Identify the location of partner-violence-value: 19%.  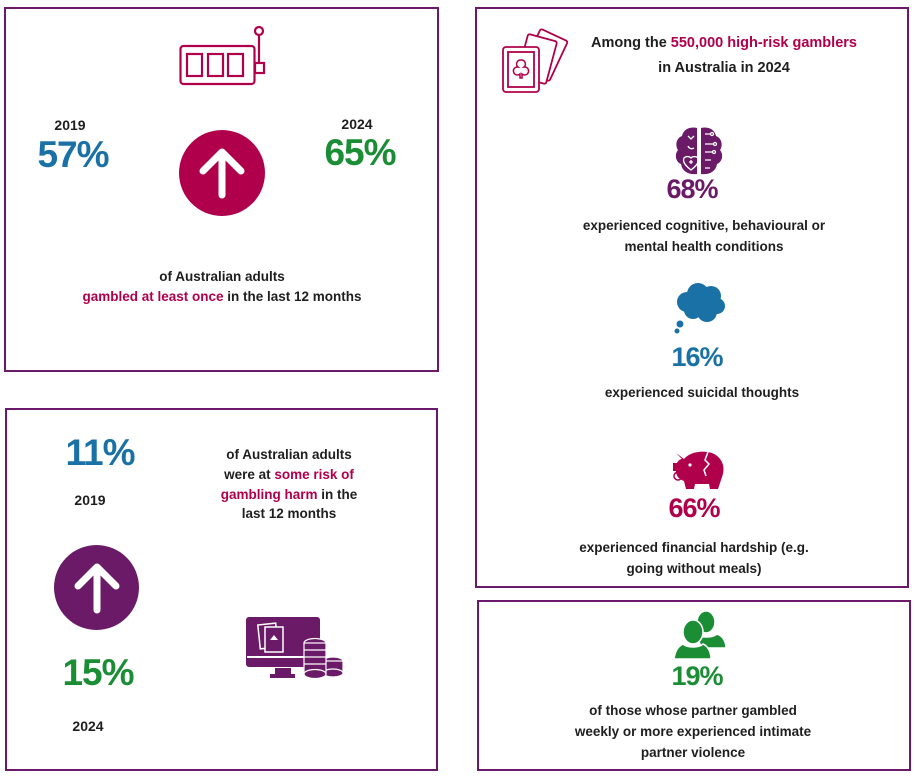
(697, 676).